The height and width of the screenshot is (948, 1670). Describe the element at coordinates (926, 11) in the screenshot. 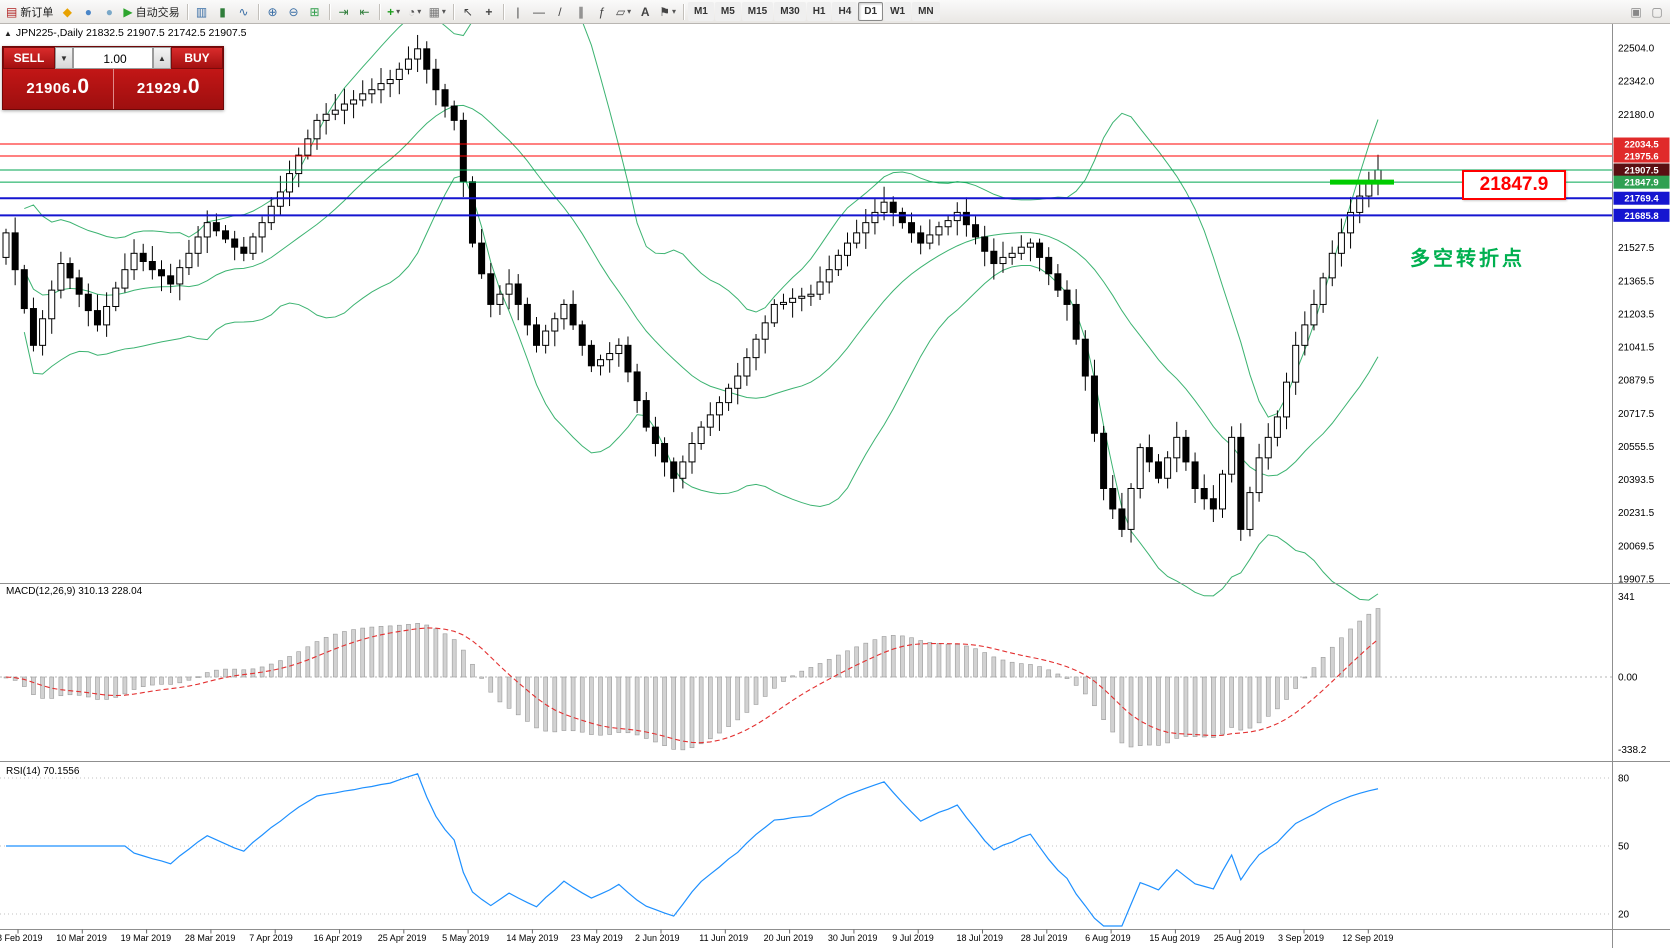

I see `timeframe-MN: MN` at that location.